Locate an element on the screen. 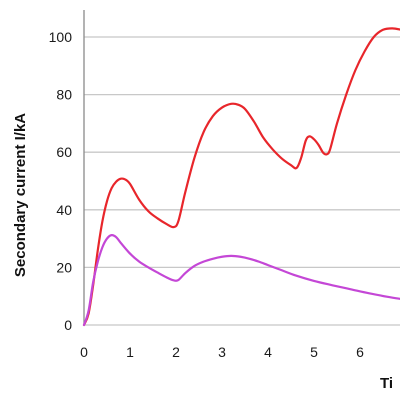 The width and height of the screenshot is (400, 400). y-tick-label: 0 is located at coordinates (68, 325).